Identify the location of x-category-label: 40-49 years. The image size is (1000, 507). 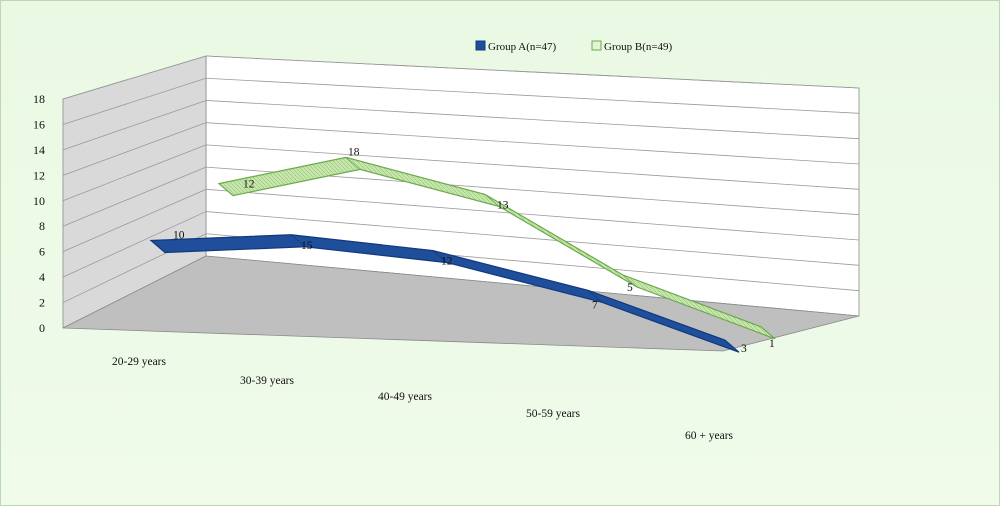
(405, 397).